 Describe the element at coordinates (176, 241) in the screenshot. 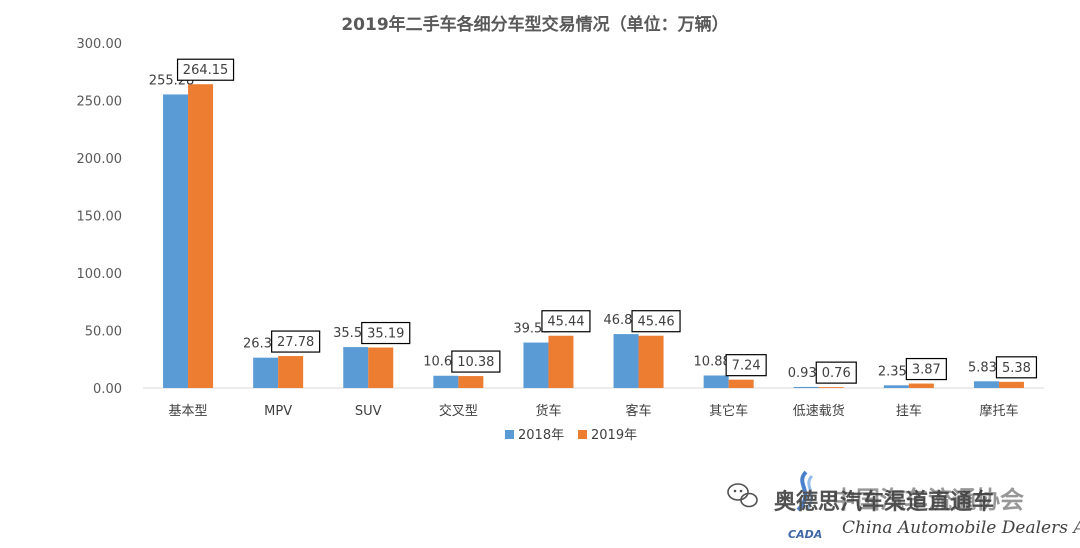

I see `bar-2018年-基本型` at that location.